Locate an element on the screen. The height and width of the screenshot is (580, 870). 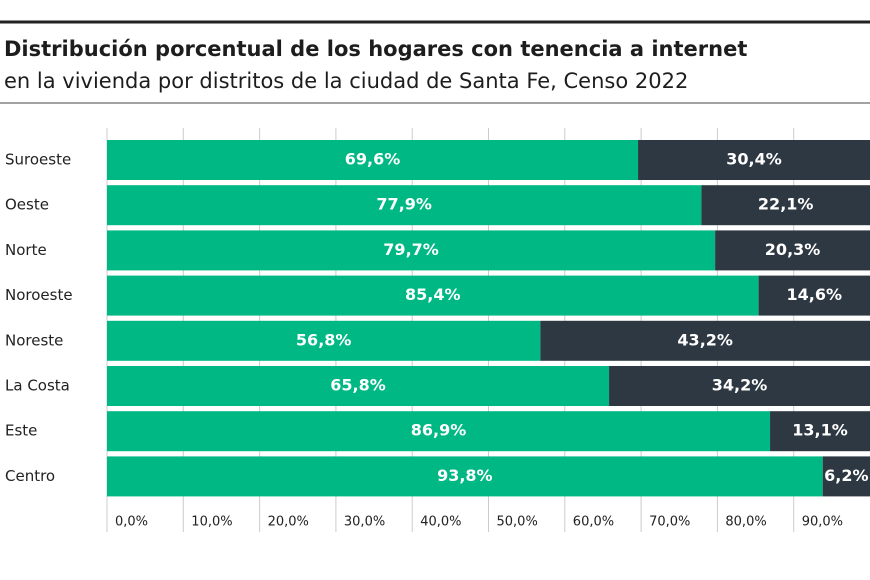
value-label: 34,2% is located at coordinates (740, 385).